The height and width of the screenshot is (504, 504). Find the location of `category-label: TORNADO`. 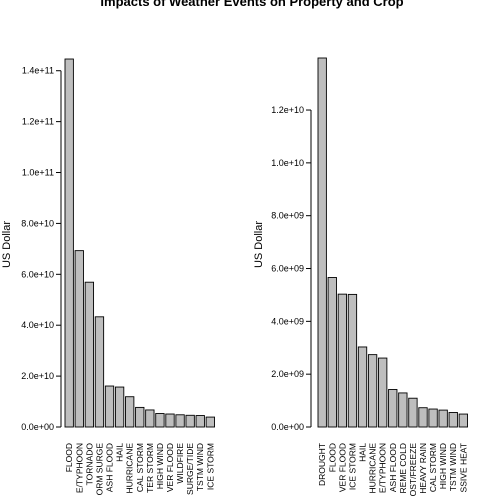

category-label: TORNADO is located at coordinates (89, 464).